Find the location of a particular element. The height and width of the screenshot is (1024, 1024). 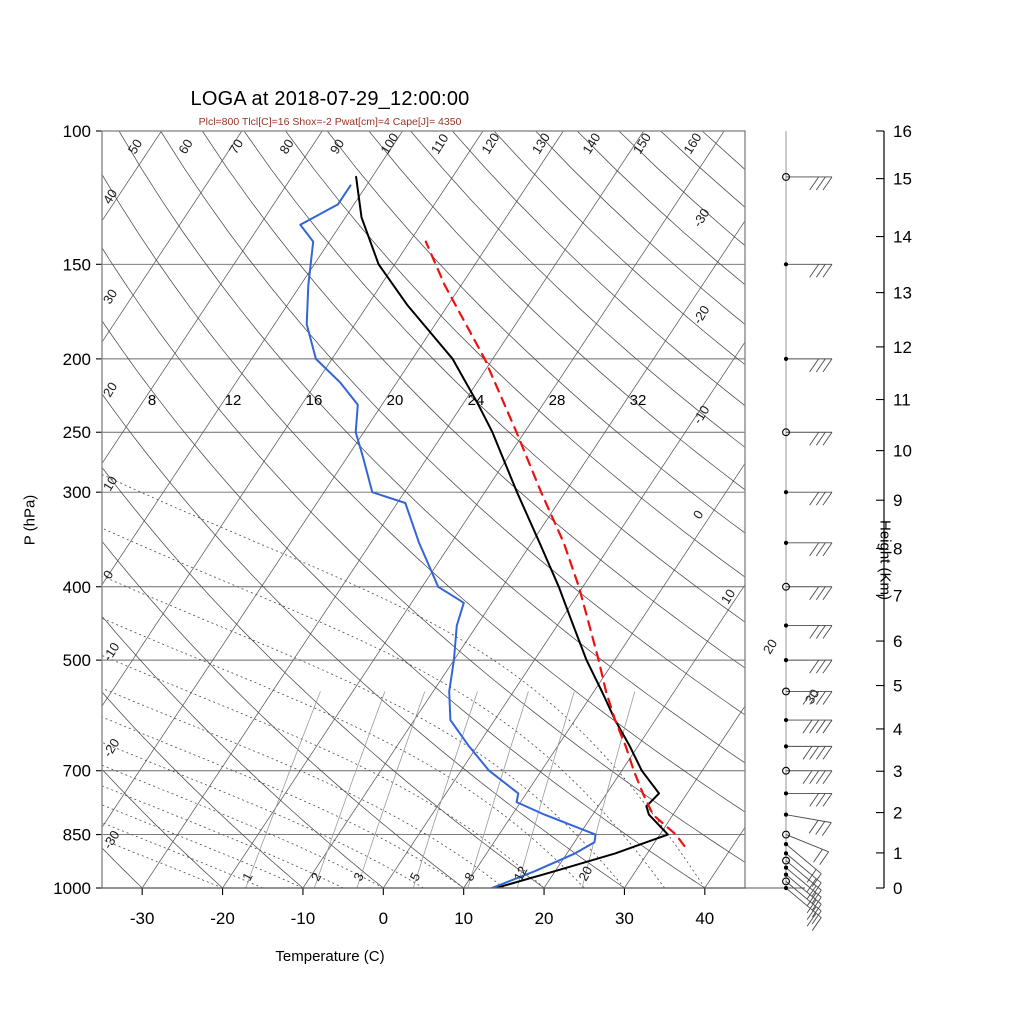

p-tick-label: 400 is located at coordinates (77, 587).